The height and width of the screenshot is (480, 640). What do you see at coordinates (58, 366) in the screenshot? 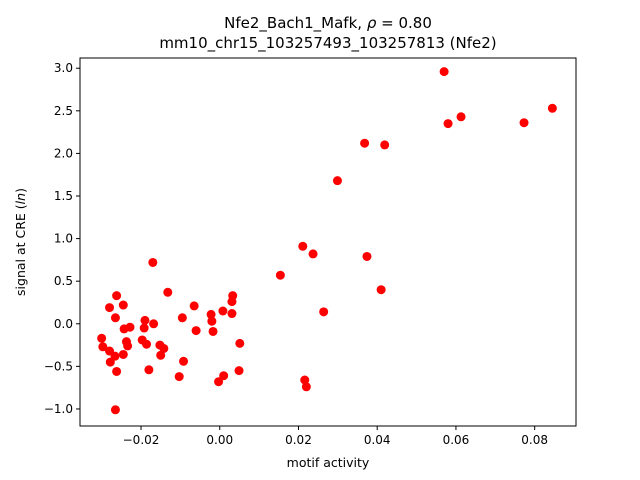
I see `y-tick-label: −0.5` at bounding box center [58, 366].